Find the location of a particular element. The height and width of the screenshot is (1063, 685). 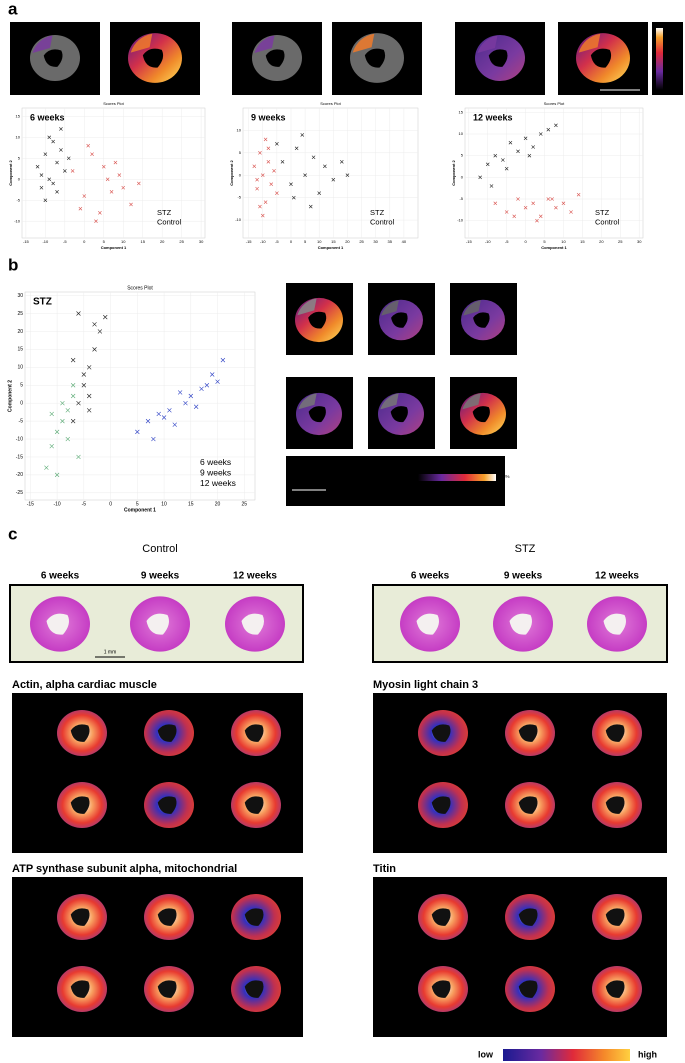

label: PC-1 is located at coordinates (297, 348).